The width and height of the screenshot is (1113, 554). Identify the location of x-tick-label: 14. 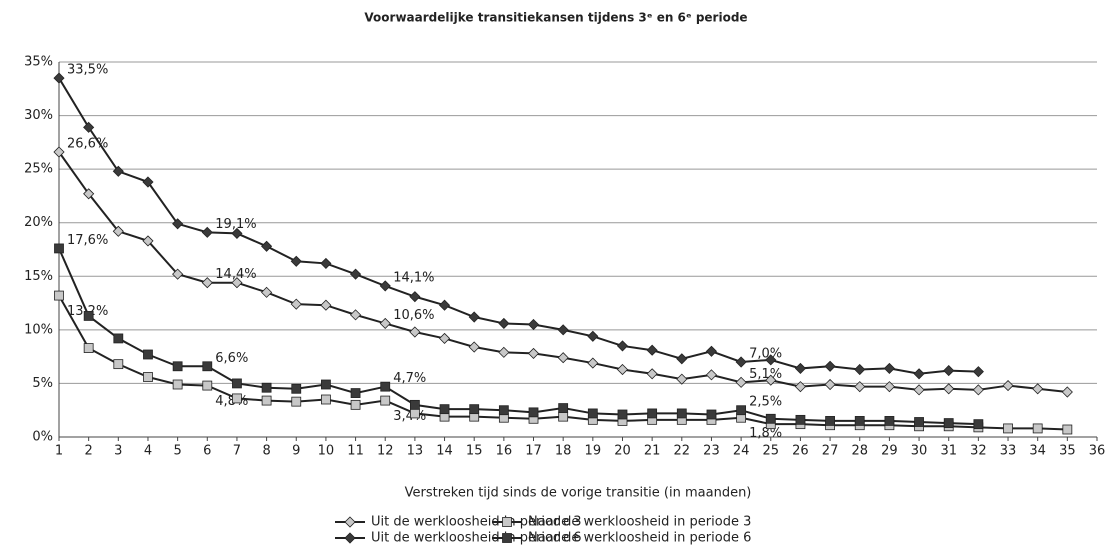
(444, 451).